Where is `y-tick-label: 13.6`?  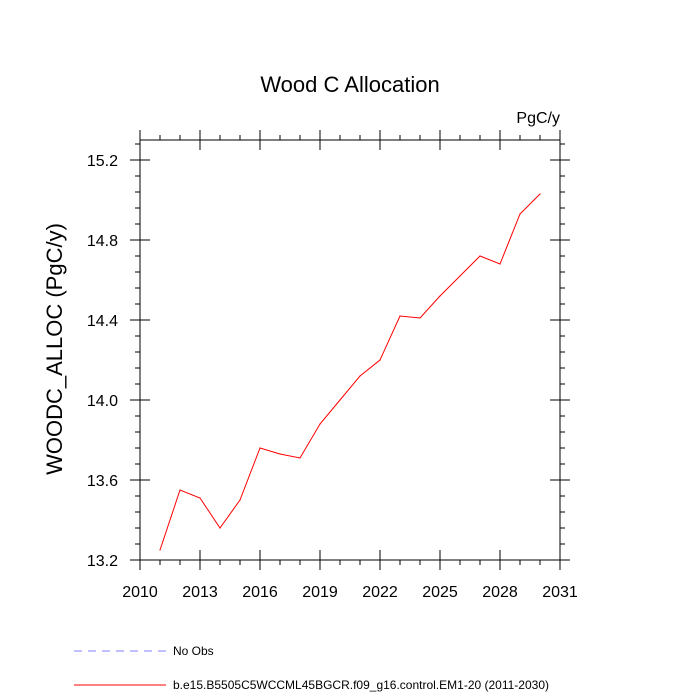 y-tick-label: 13.6 is located at coordinates (102, 481).